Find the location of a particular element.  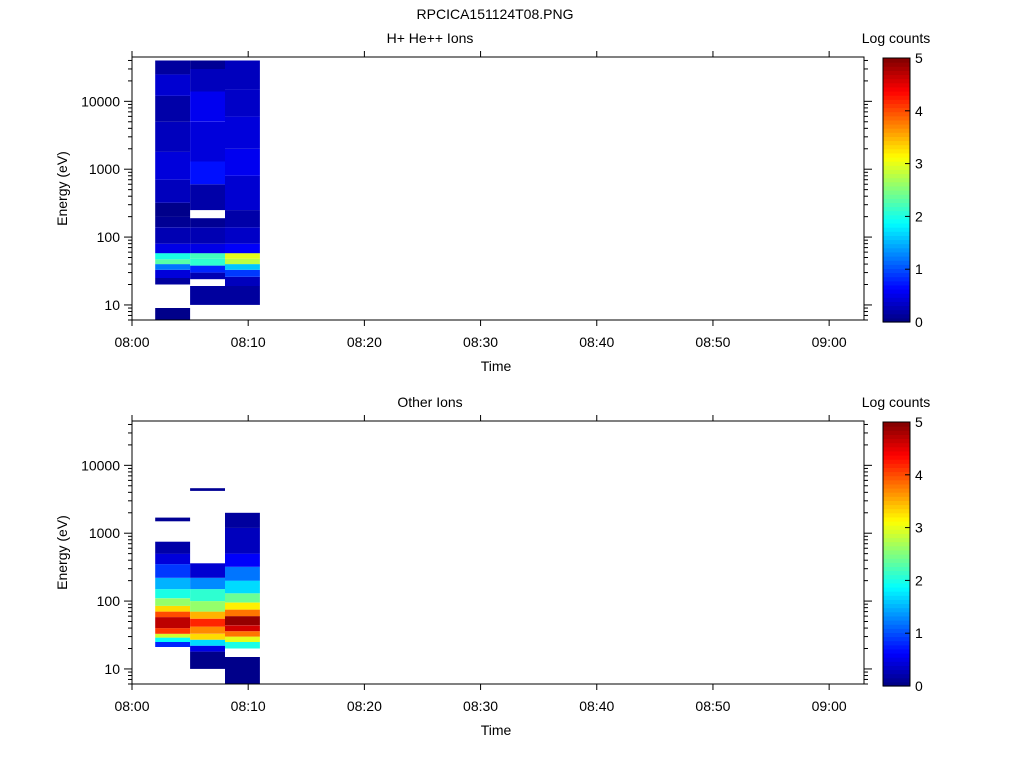

colorbar: 0 1 2 3 4 5 Log counts is located at coordinates (896, 180).